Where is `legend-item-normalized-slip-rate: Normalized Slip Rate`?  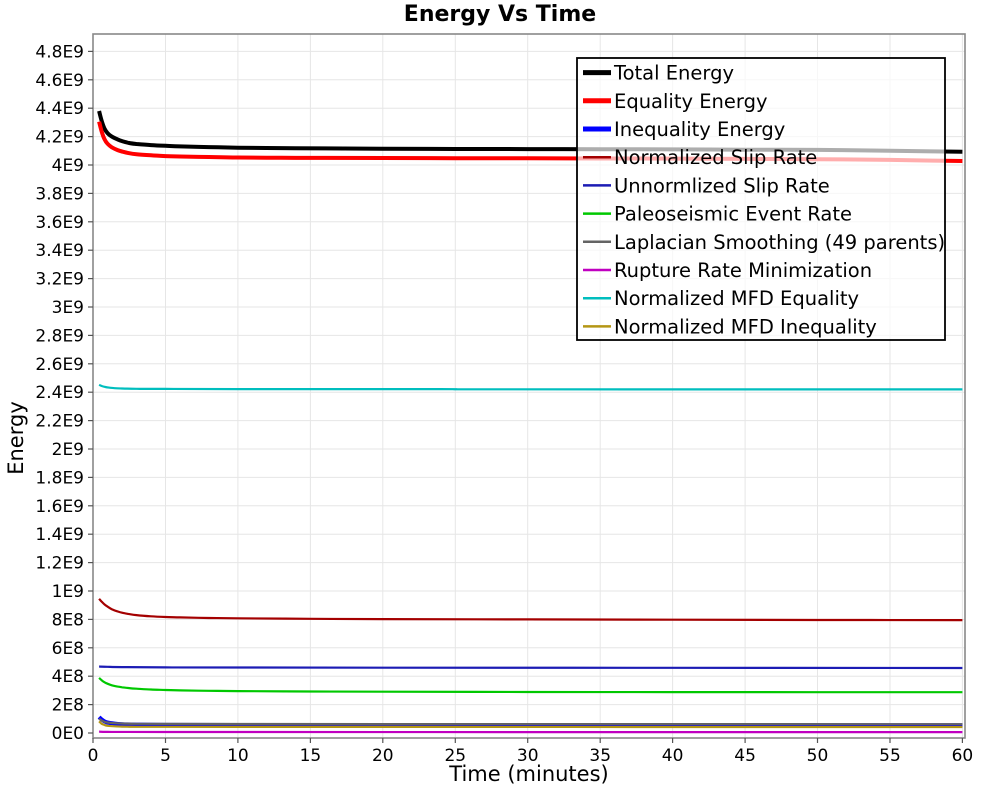 legend-item-normalized-slip-rate: Normalized Slip Rate is located at coordinates (700, 157).